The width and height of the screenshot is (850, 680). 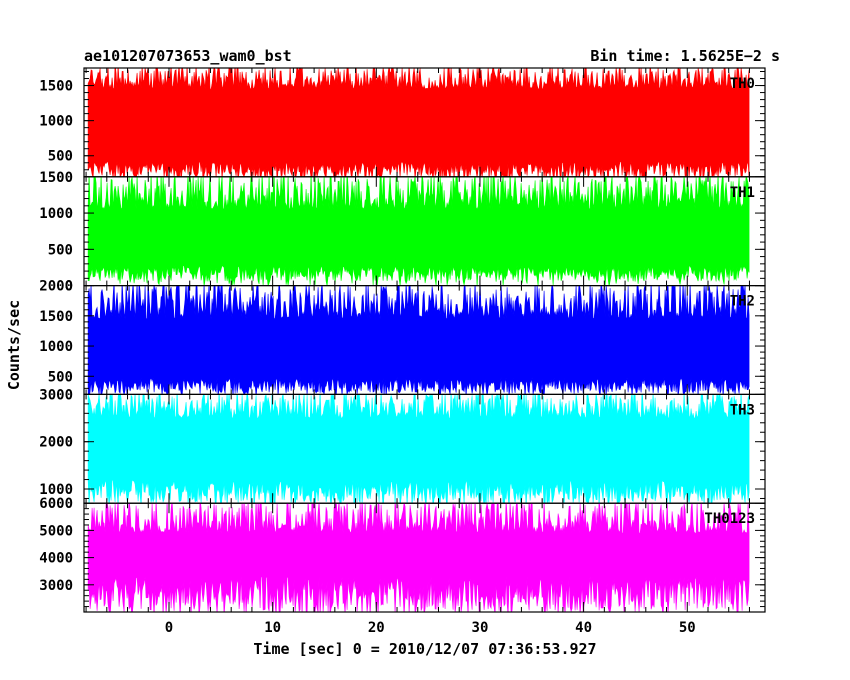 What do you see at coordinates (69, 287) in the screenshot?
I see `y-tick-label: 0` at bounding box center [69, 287].